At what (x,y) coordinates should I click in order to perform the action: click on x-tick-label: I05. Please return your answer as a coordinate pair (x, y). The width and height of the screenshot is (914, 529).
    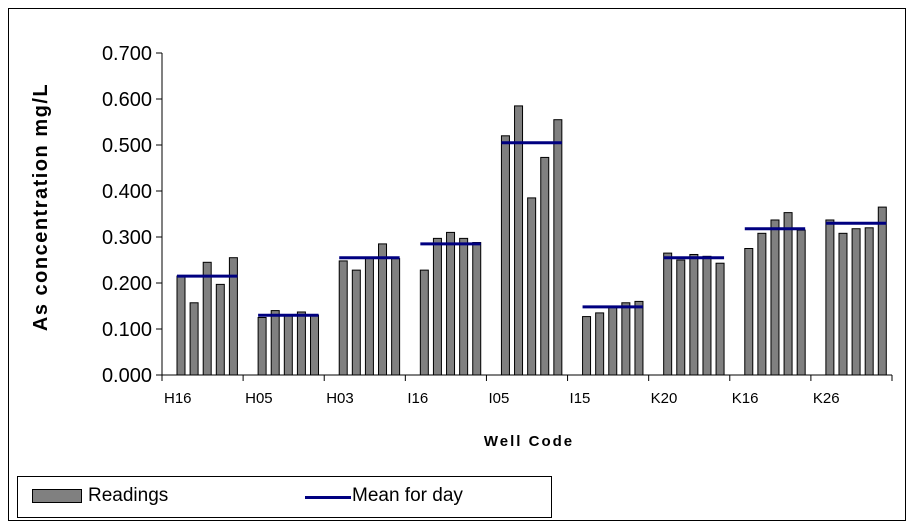
    Looking at the image, I should click on (498, 398).